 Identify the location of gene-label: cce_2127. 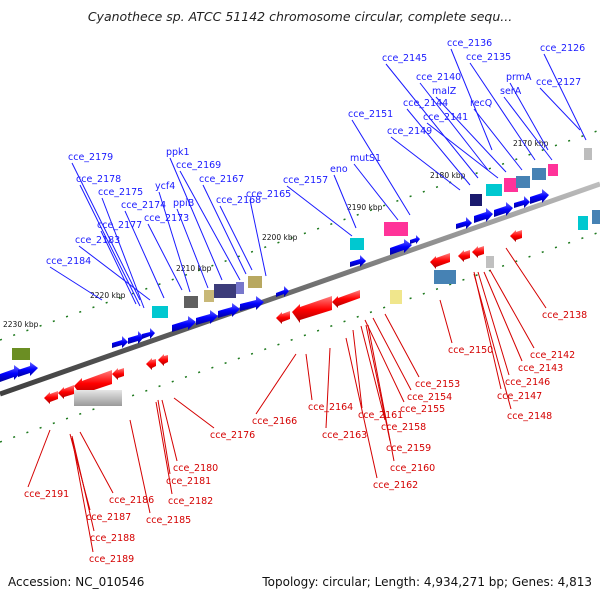
(558, 82).